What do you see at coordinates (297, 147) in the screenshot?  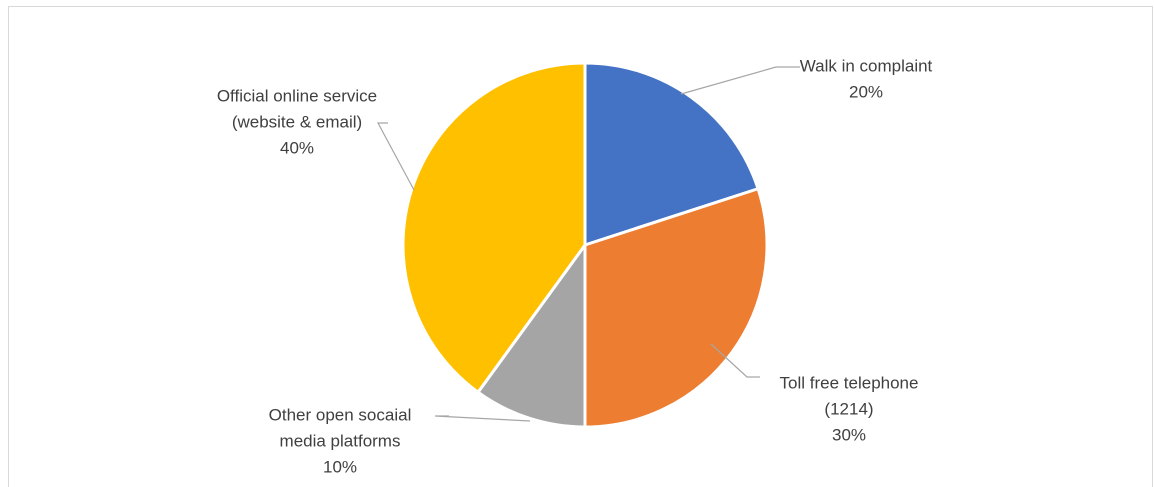 I see `data-label-percent-official-online-service-website-email: 40%` at bounding box center [297, 147].